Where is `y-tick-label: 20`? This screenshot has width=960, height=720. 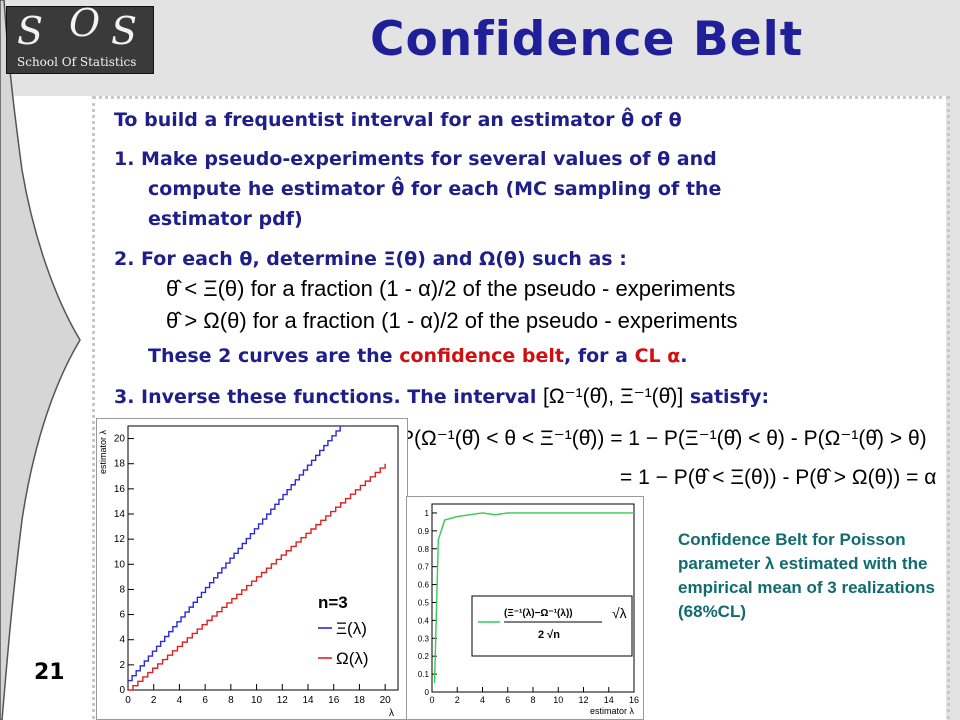 y-tick-label: 20 is located at coordinates (120, 439).